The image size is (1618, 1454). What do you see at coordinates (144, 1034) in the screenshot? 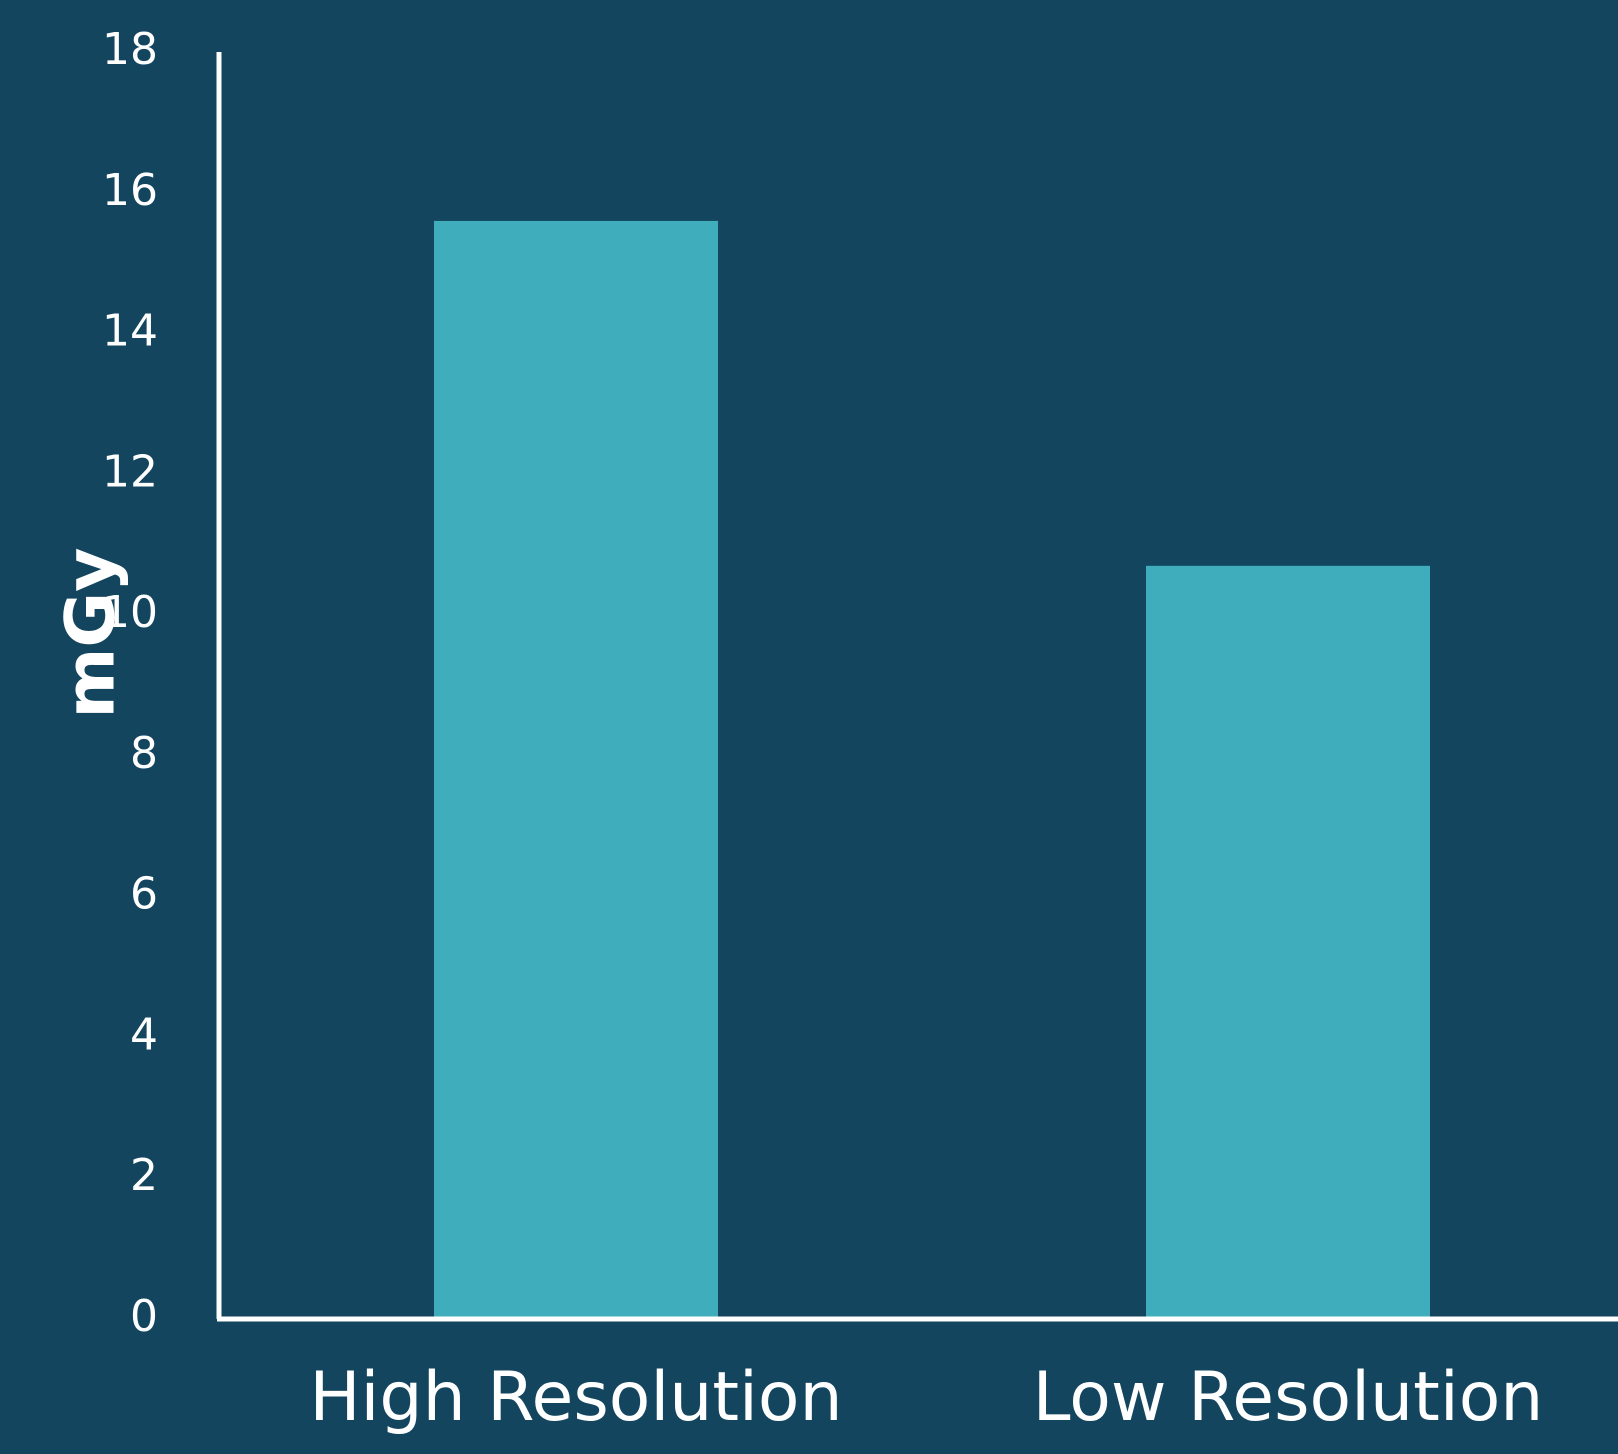
I see `y-tick-label: 4` at bounding box center [144, 1034].